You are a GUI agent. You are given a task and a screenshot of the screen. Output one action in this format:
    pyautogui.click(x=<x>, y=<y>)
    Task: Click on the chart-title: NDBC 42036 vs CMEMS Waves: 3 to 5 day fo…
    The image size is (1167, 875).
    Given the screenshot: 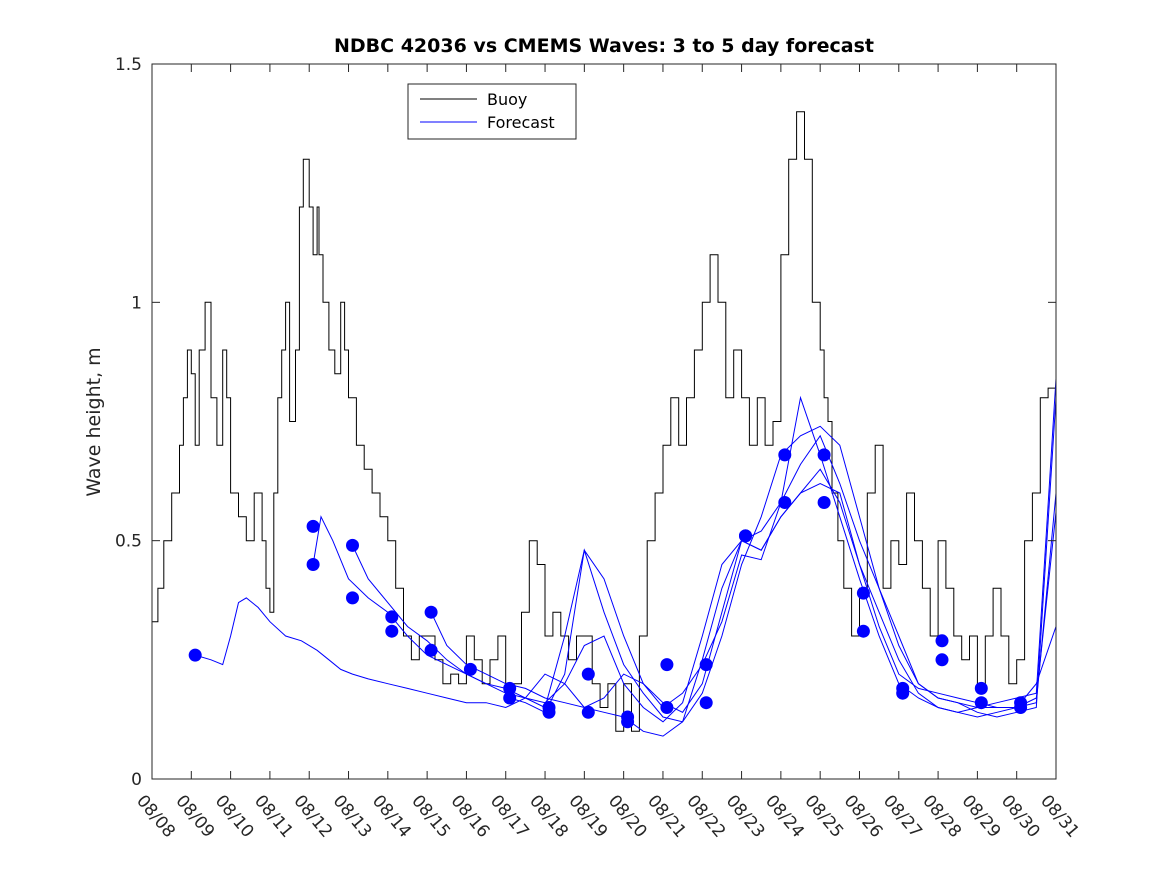 What is the action you would take?
    pyautogui.click(x=604, y=46)
    